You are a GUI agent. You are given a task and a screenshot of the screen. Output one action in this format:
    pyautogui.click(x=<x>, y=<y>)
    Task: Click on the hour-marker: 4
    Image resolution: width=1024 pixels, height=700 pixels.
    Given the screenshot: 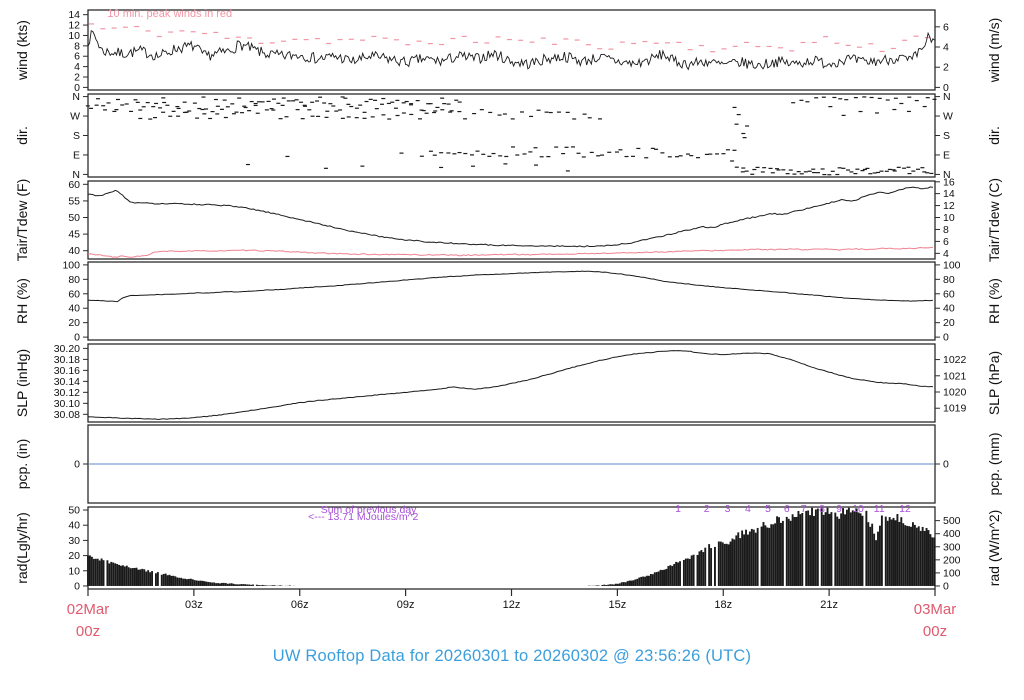 What is the action you would take?
    pyautogui.click(x=748, y=509)
    